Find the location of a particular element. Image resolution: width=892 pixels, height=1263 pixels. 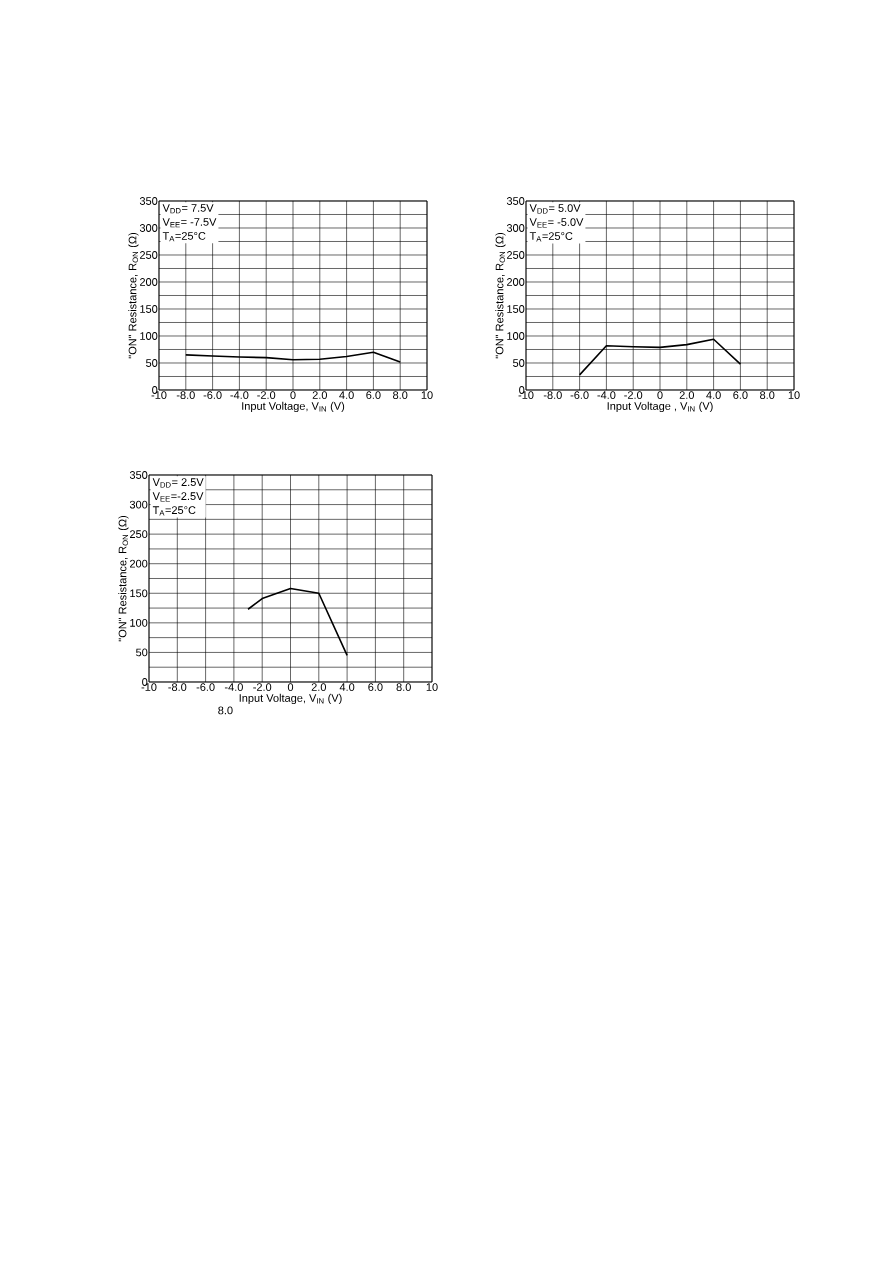

x-axis-title: Input Voltage , V$_{IN}$ (V) is located at coordinates (660, 407).